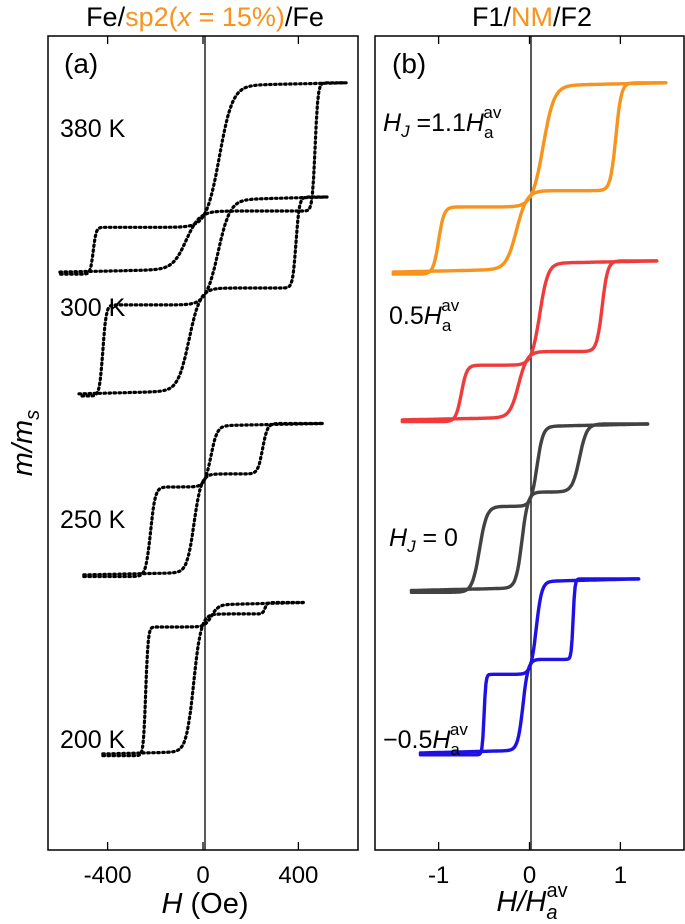 This screenshot has height=924, width=685. Describe the element at coordinates (304, 17) in the screenshot. I see `title-part: /Fe` at that location.